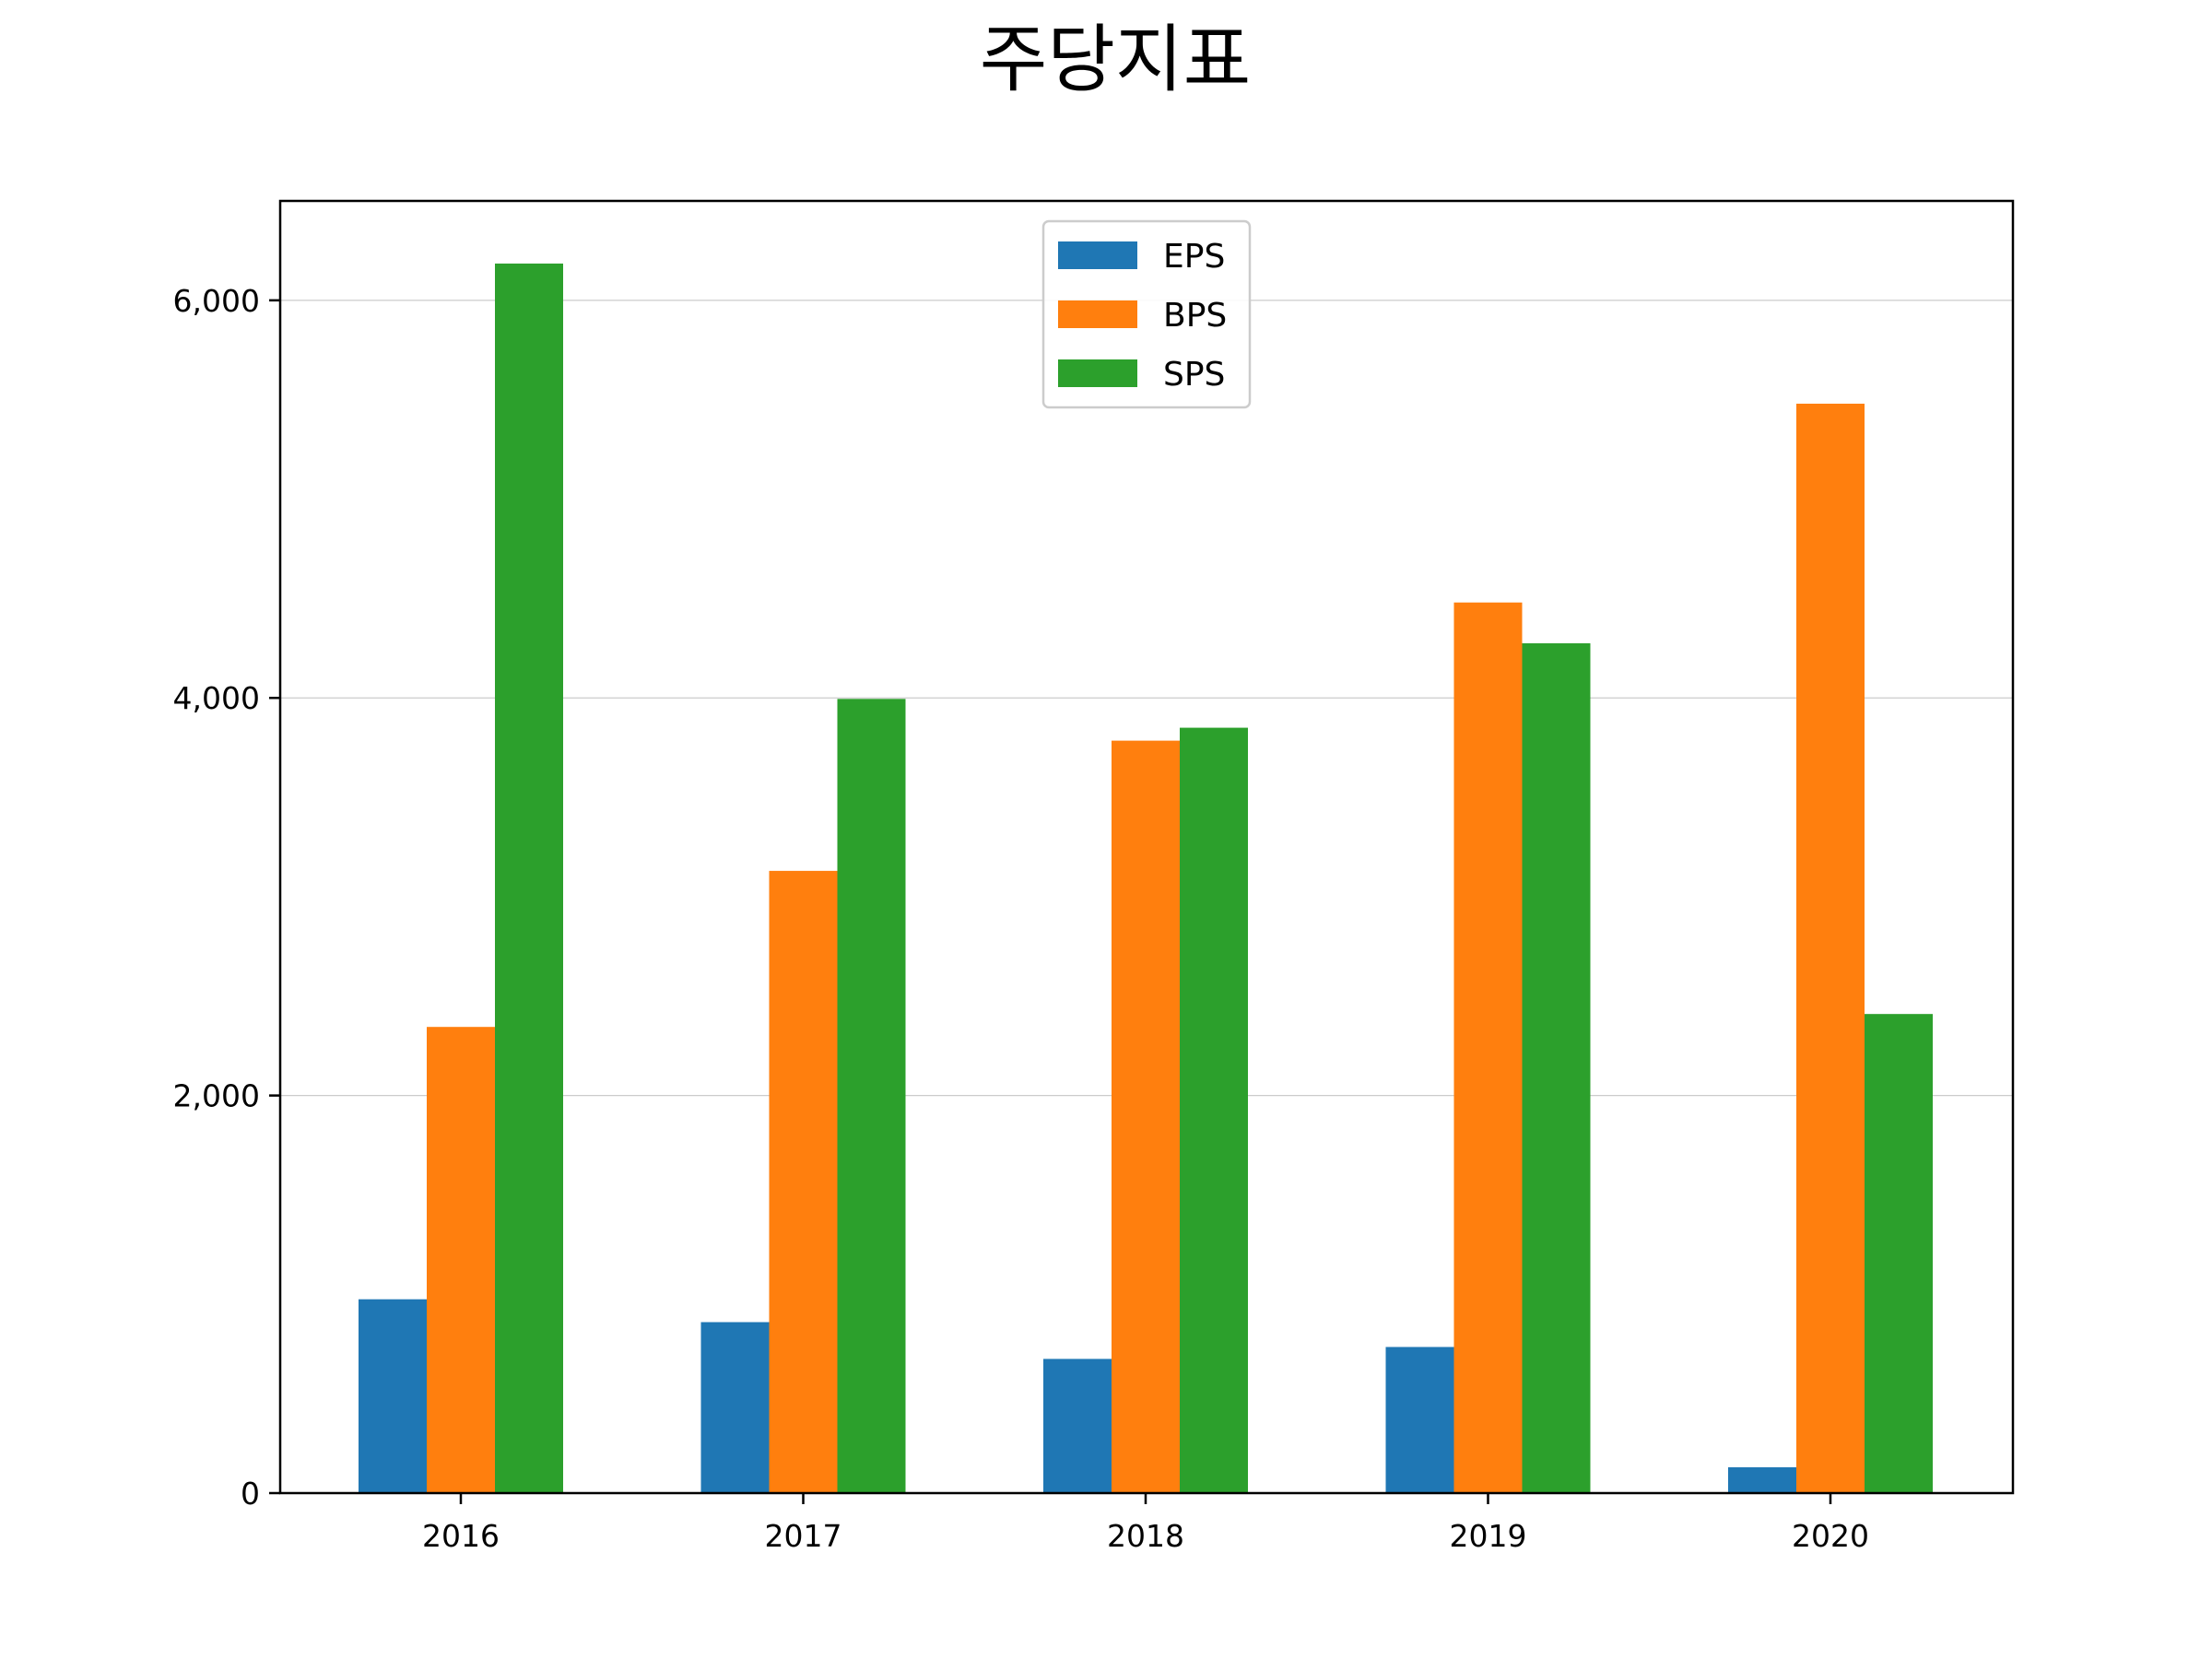 The image size is (2212, 1659). I want to click on bar-eps-2020, so click(1762, 1479).